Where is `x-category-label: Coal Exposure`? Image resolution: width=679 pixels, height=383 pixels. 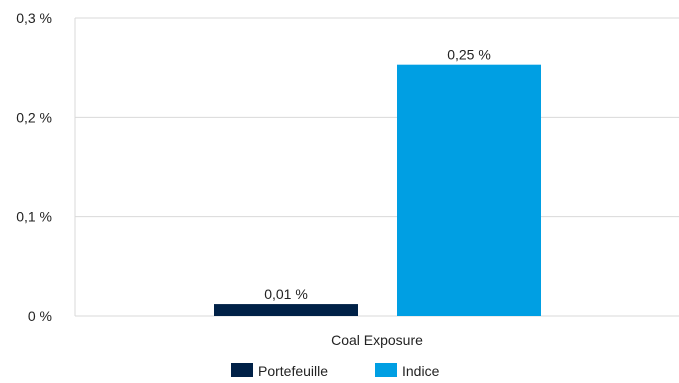 x-category-label: Coal Exposure is located at coordinates (377, 340).